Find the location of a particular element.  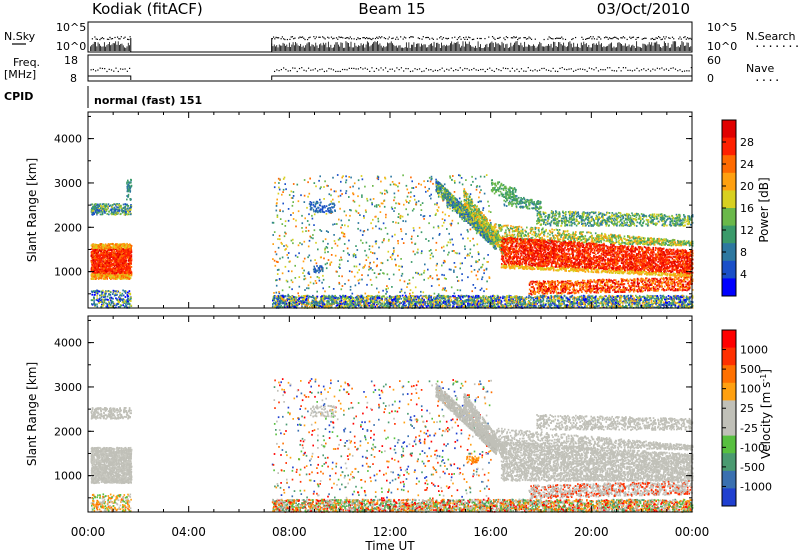

colorbar-tick: 25 is located at coordinates (747, 408).